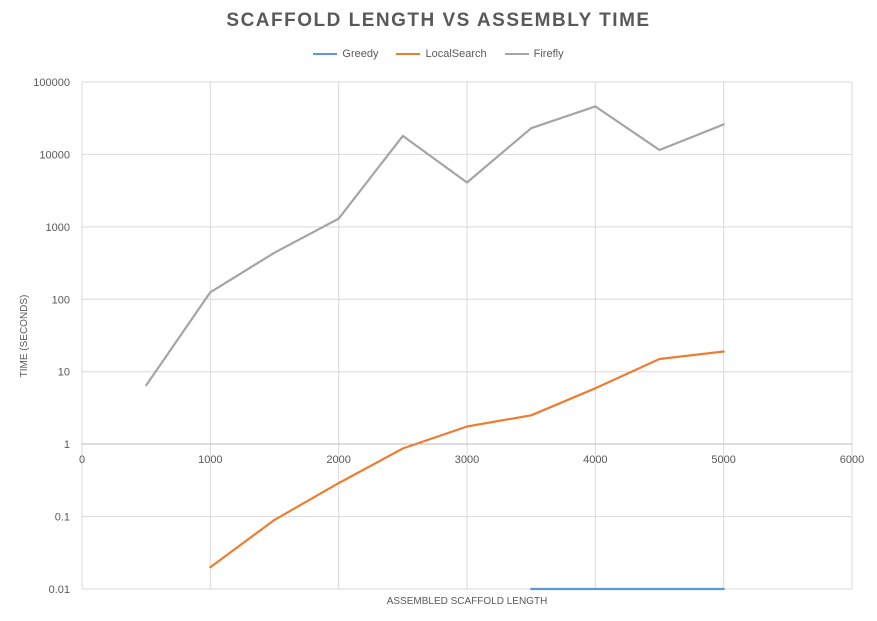 The height and width of the screenshot is (621, 877). I want to click on x-tick-label: 2000, so click(338, 460).